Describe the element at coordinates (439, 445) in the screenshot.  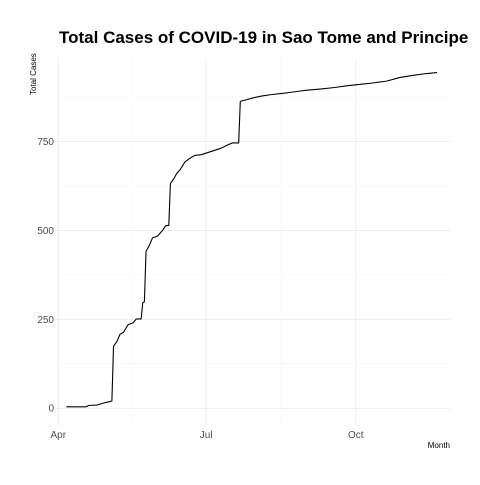
I see `x-axis-title: Month` at that location.